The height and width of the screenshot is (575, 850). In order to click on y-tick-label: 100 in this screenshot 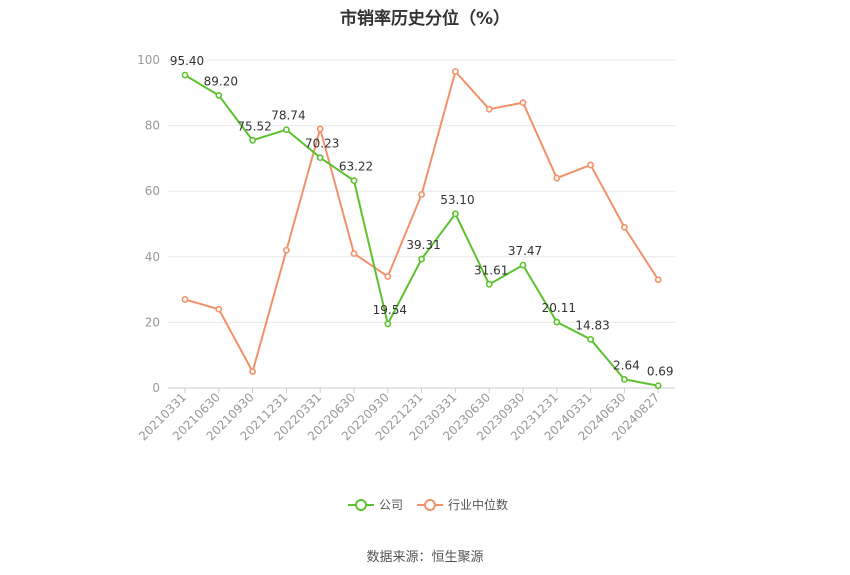, I will do `click(148, 60)`.